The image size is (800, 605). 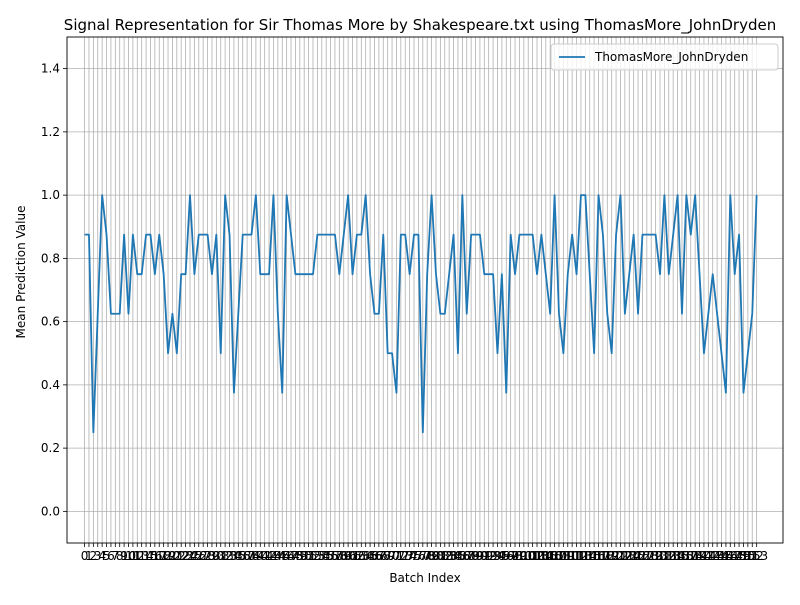 What do you see at coordinates (268, 556) in the screenshot?
I see `x-tick-label: 42` at bounding box center [268, 556].